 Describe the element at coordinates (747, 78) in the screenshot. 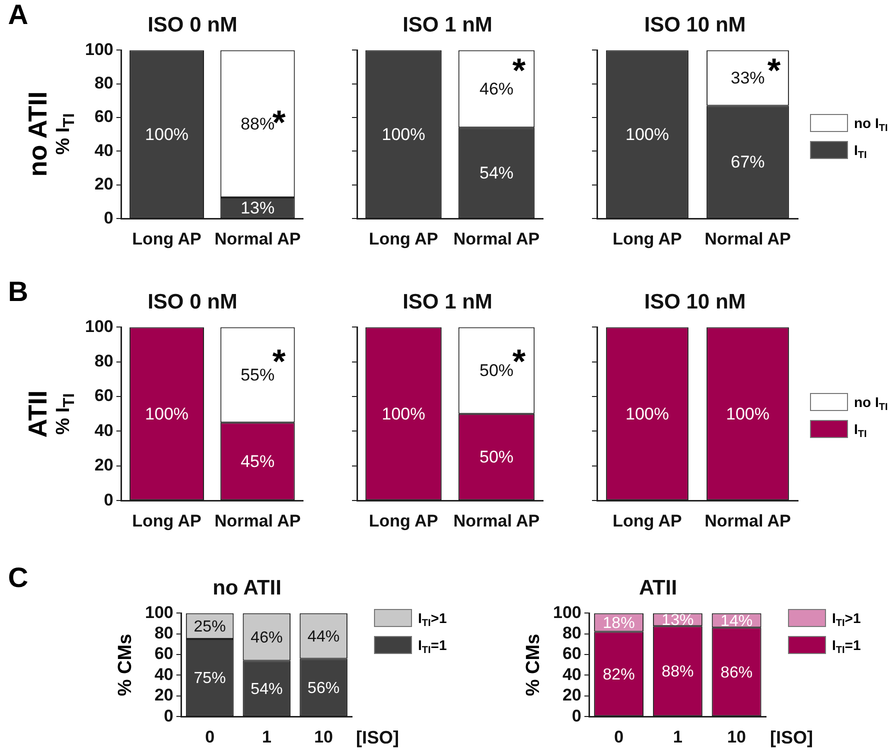

I see `data-label: 33%` at that location.